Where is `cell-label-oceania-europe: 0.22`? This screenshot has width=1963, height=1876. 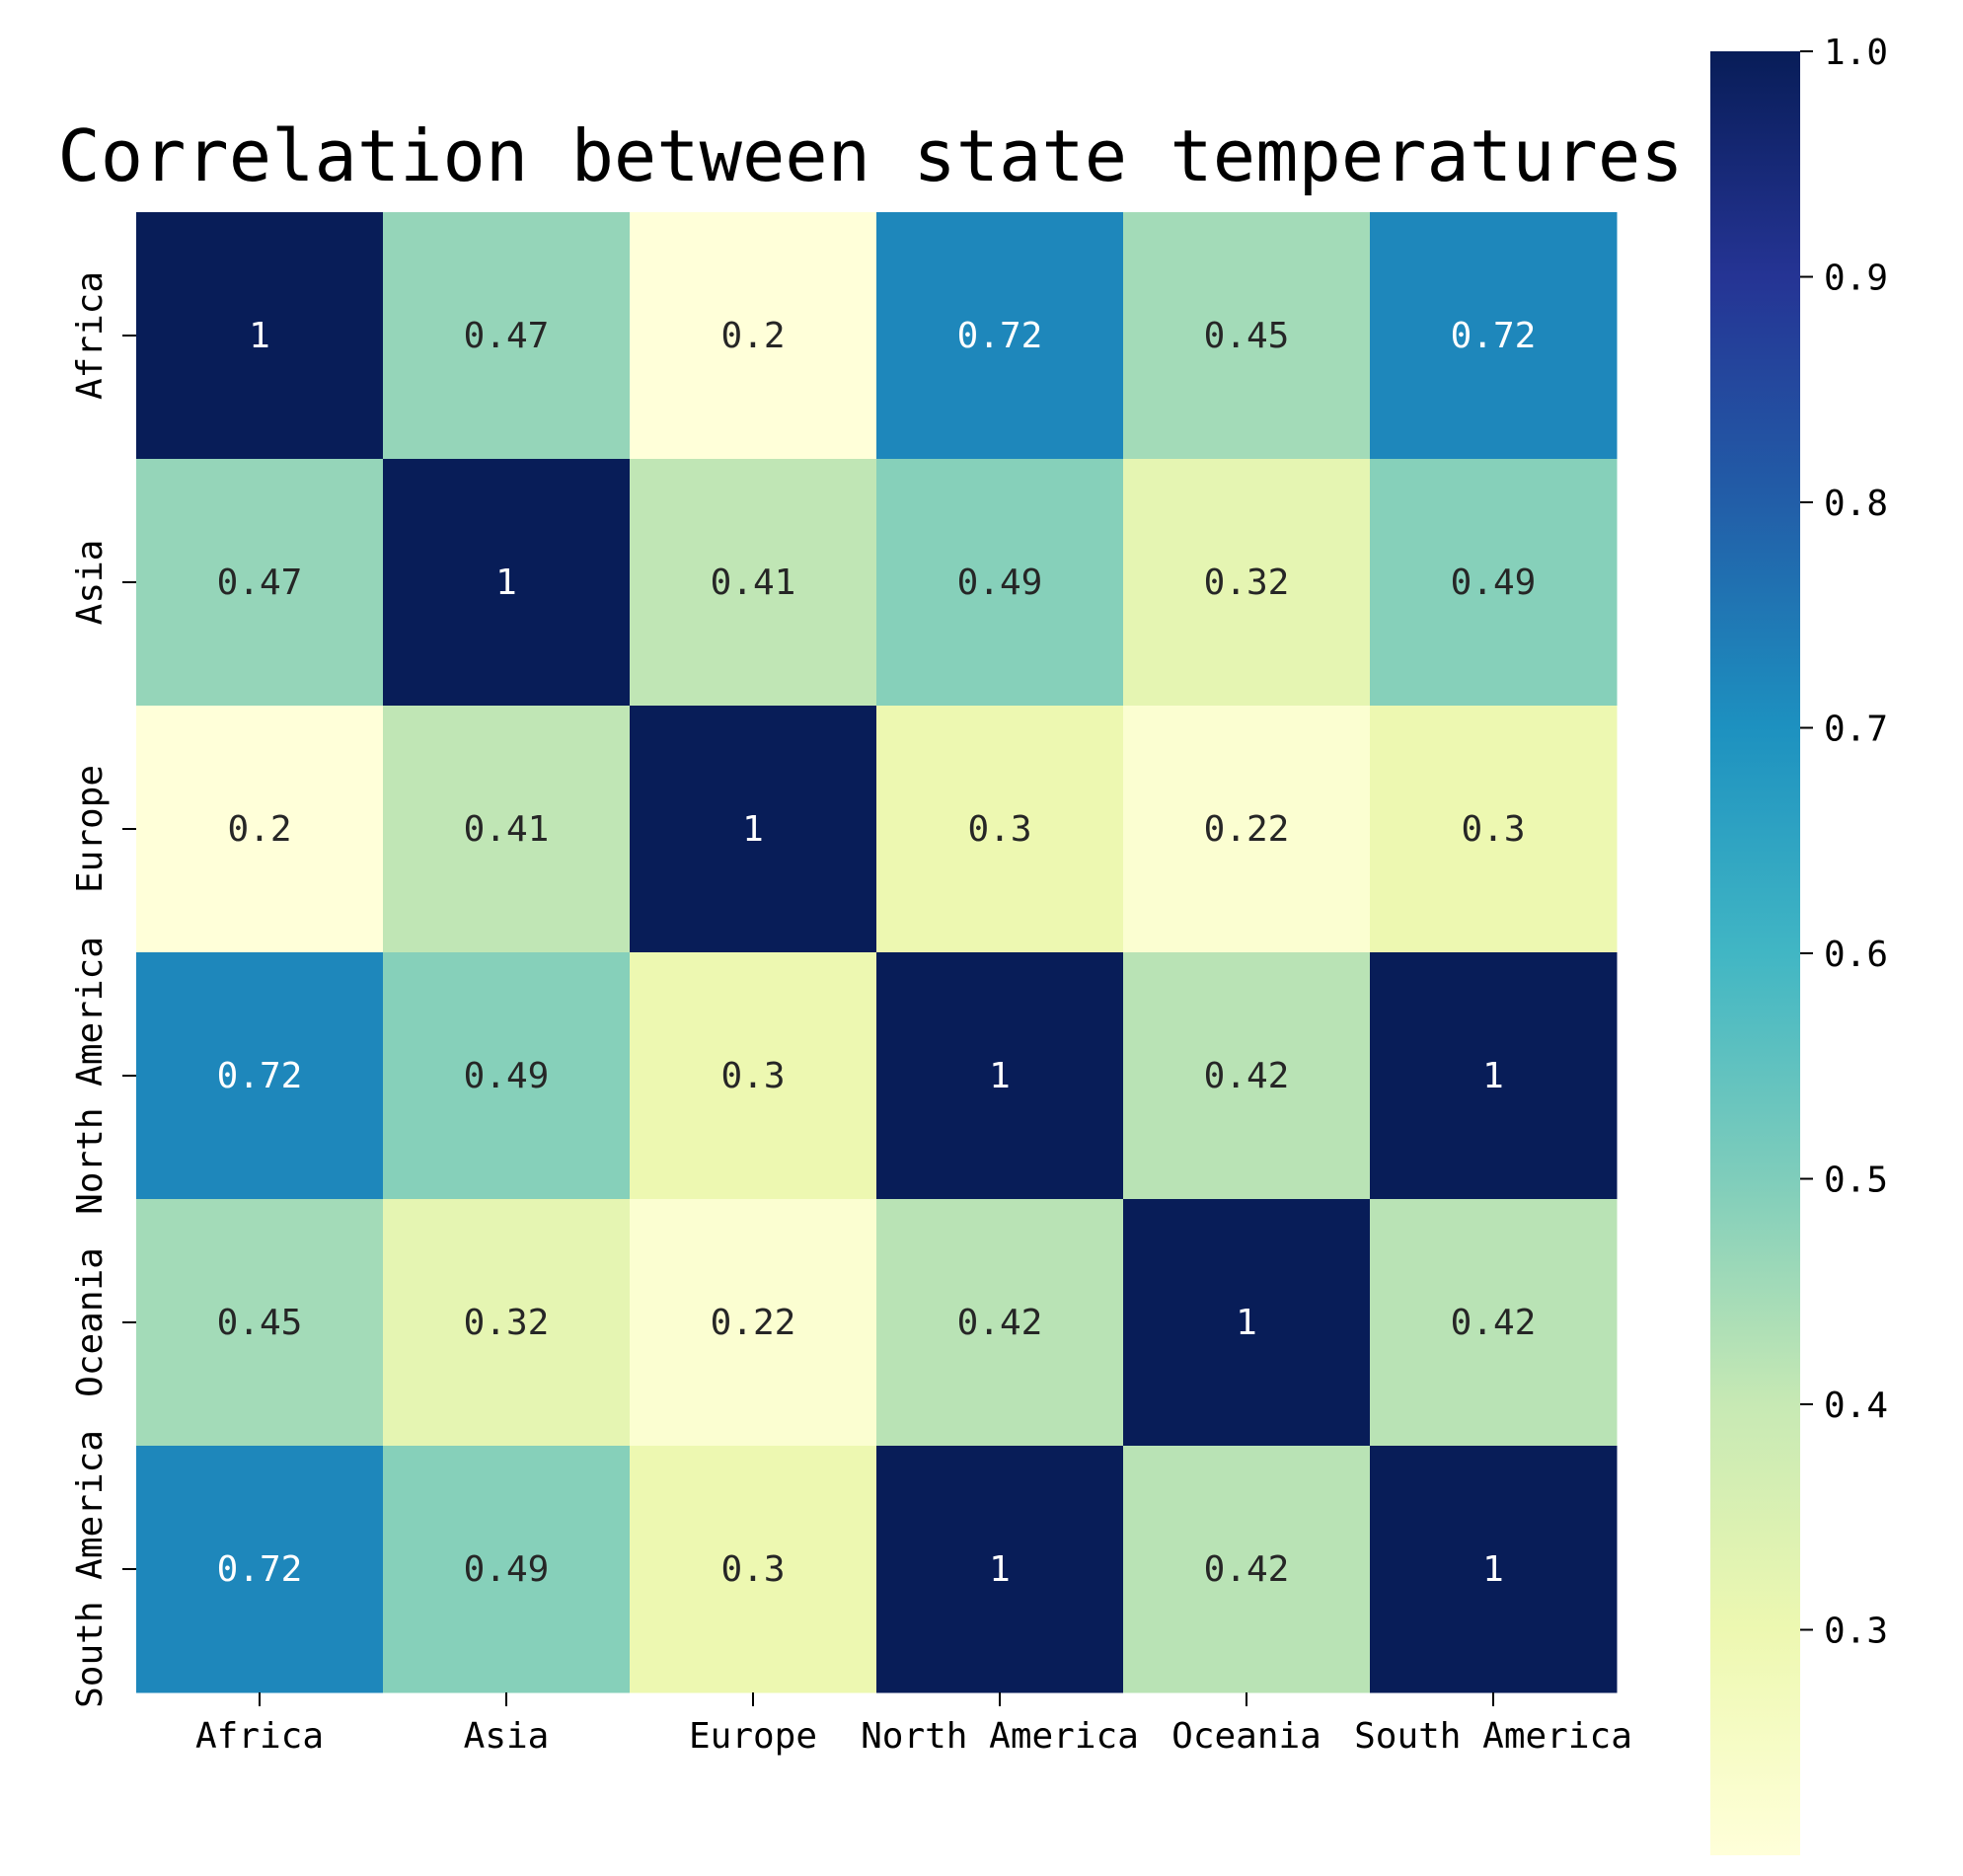 cell-label-oceania-europe: 0.22 is located at coordinates (754, 1323).